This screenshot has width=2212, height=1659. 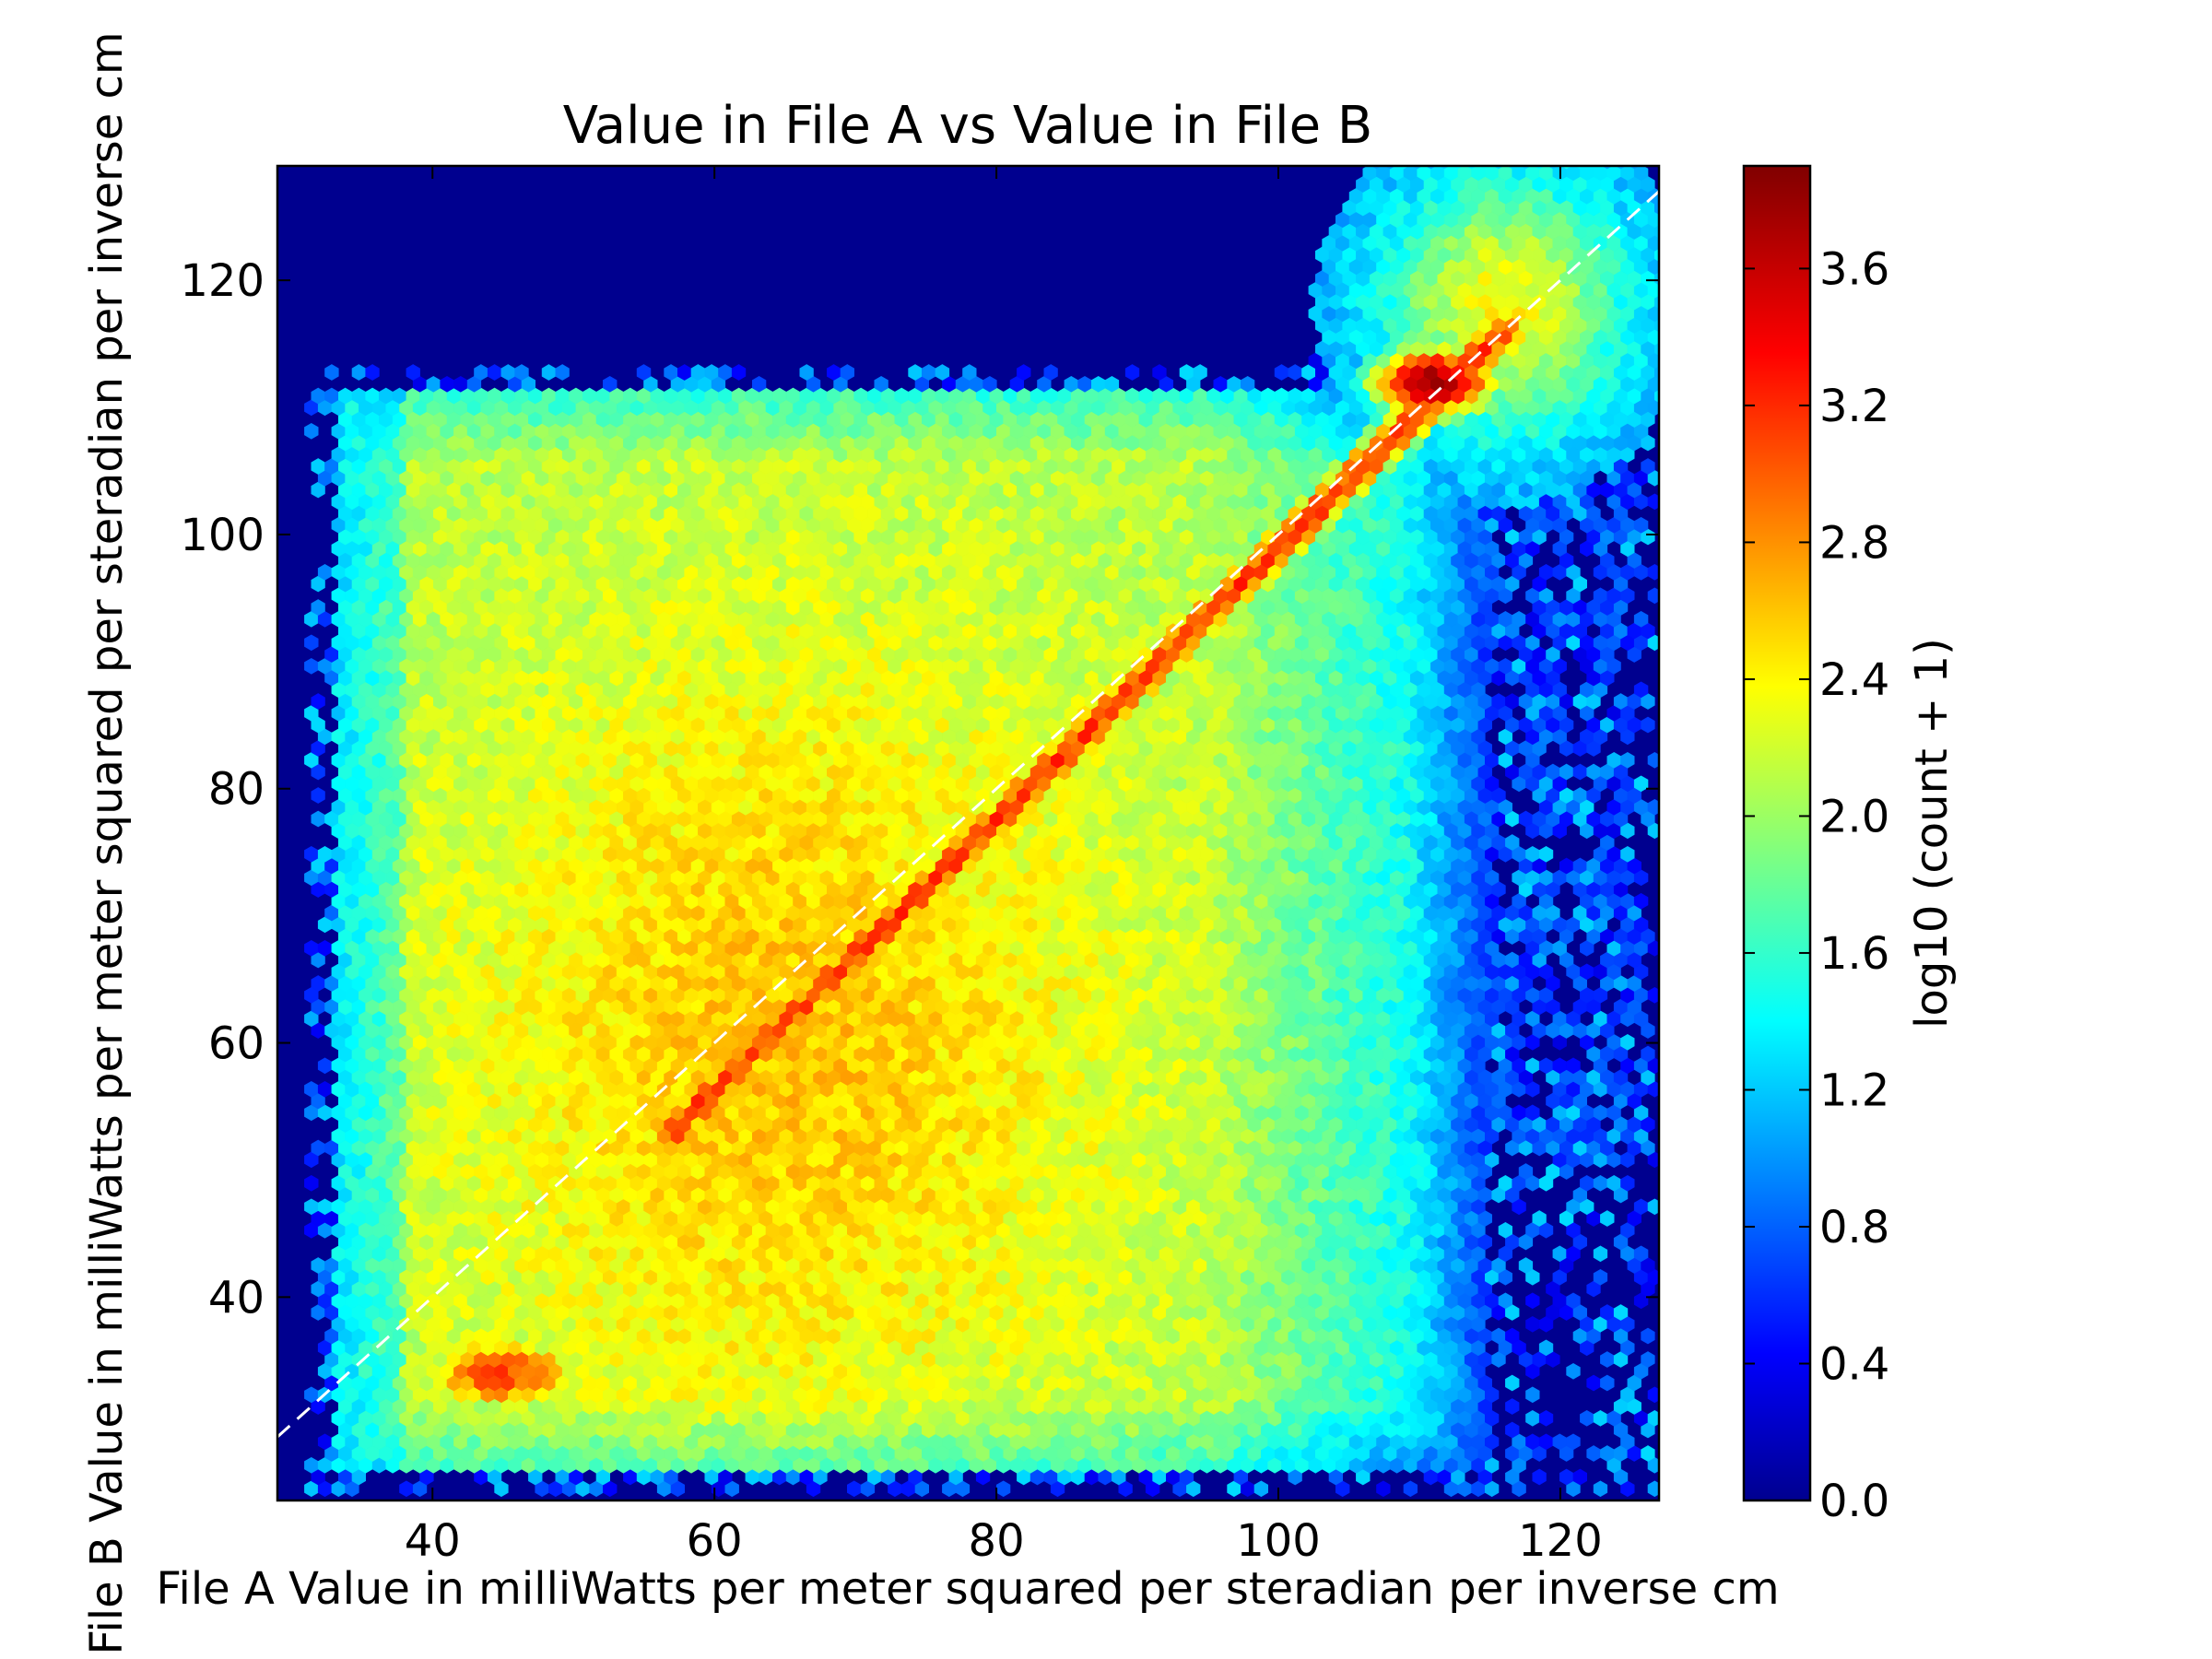 What do you see at coordinates (968, 126) in the screenshot?
I see `chart-title: Value in File A vs Value in File B` at bounding box center [968, 126].